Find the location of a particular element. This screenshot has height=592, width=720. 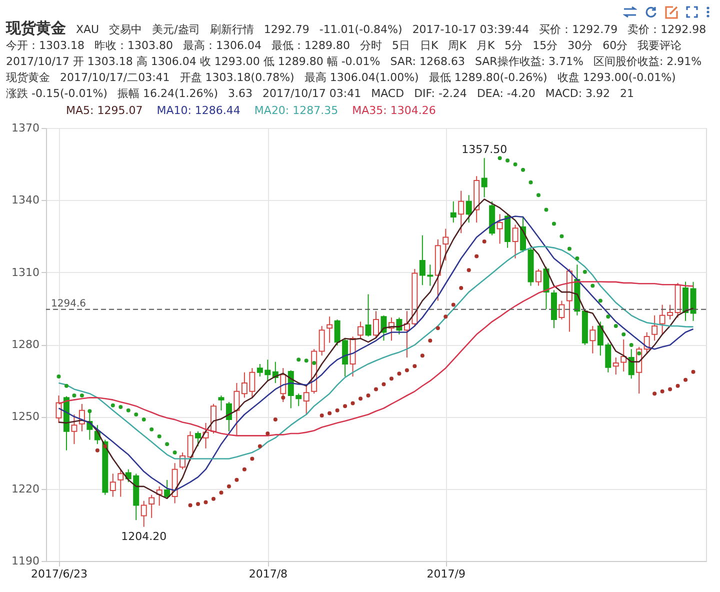

text: 区间股价收益: 2.91% is located at coordinates (647, 62).